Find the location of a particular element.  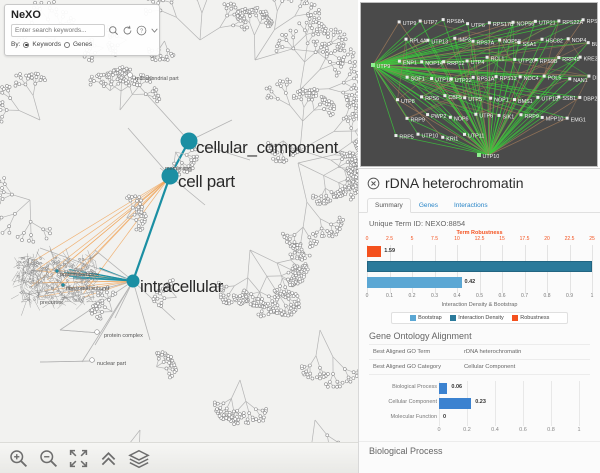

svg-text: UTP20 is located at coordinates (526, 62).